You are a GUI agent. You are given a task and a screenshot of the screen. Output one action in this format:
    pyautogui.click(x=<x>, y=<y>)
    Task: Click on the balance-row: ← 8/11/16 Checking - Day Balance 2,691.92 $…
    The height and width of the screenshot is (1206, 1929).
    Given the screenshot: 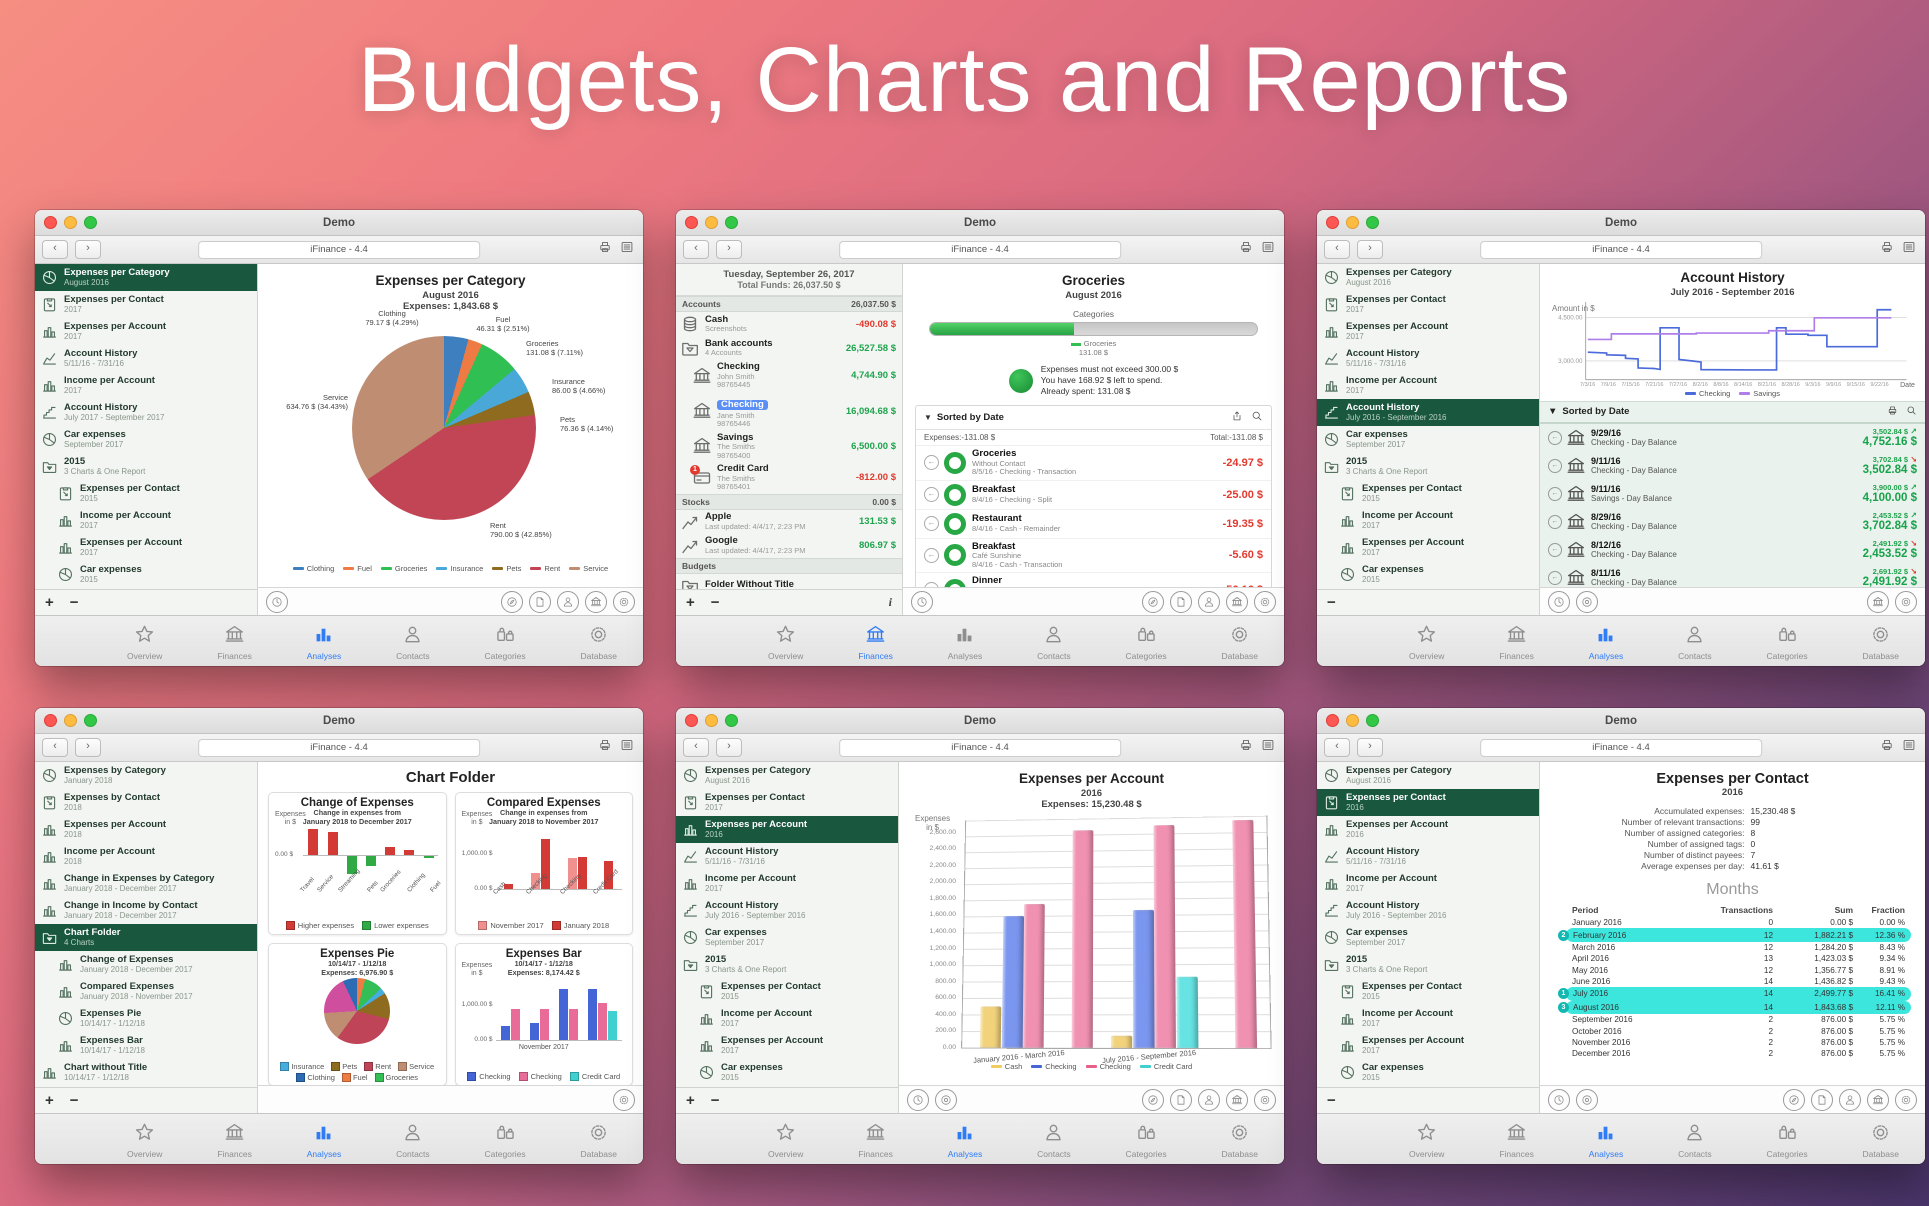 What is the action you would take?
    pyautogui.click(x=1732, y=575)
    